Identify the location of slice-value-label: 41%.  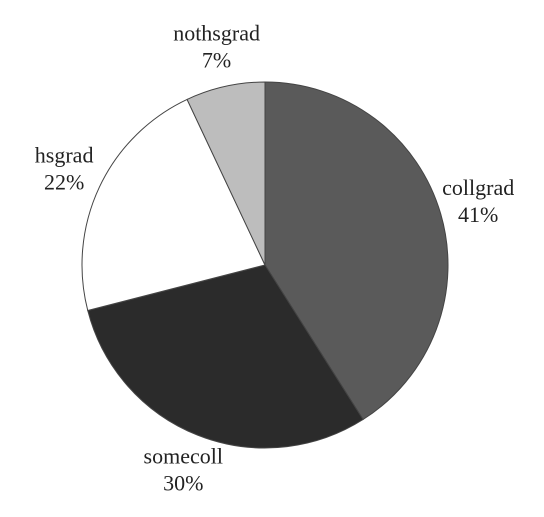
(478, 214).